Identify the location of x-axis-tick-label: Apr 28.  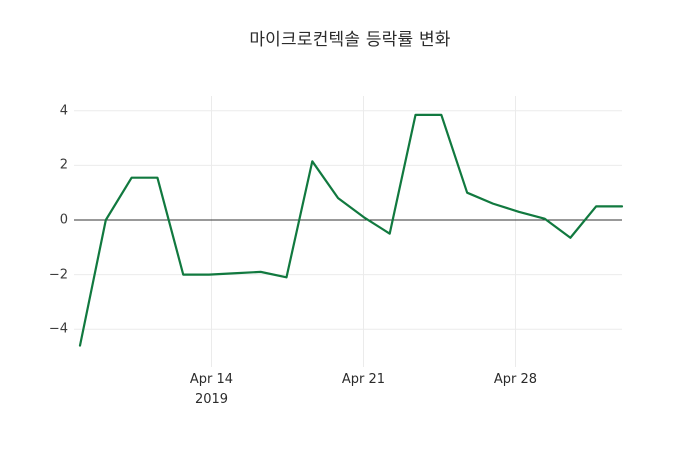
(515, 379).